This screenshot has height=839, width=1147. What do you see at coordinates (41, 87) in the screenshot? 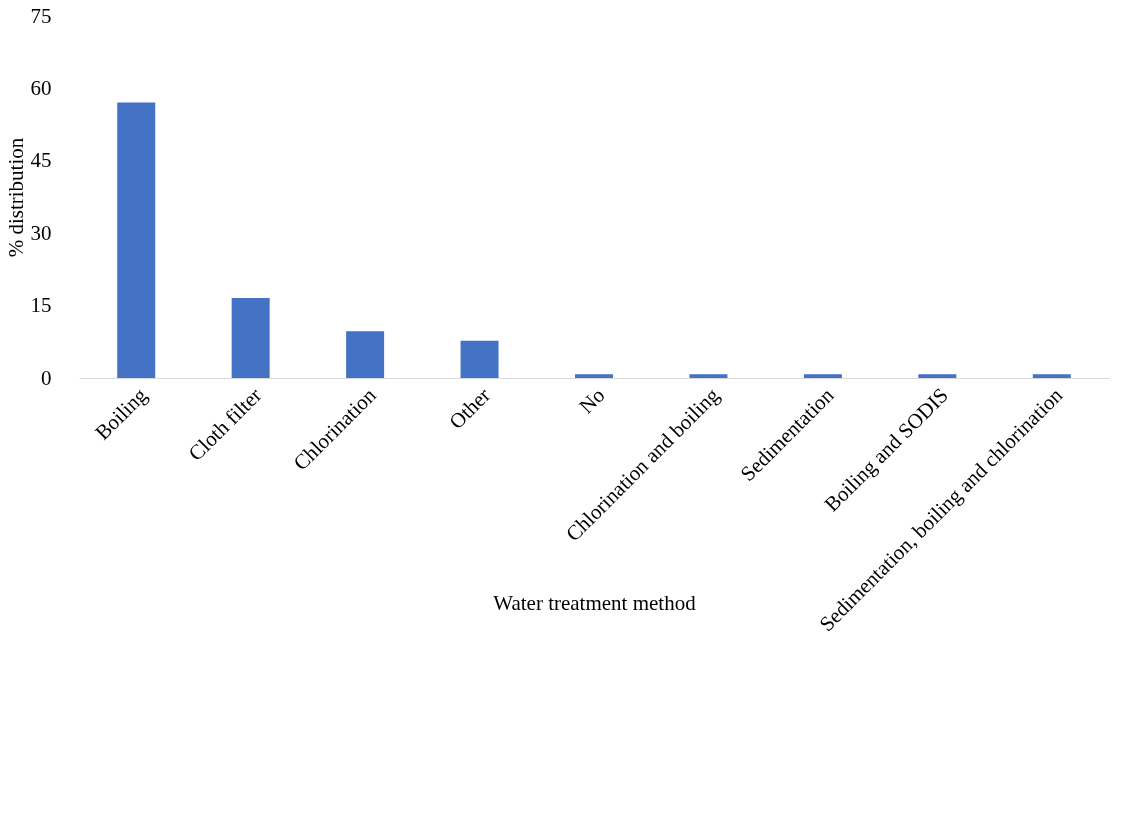
I see `y-tick-label: 60` at bounding box center [41, 87].